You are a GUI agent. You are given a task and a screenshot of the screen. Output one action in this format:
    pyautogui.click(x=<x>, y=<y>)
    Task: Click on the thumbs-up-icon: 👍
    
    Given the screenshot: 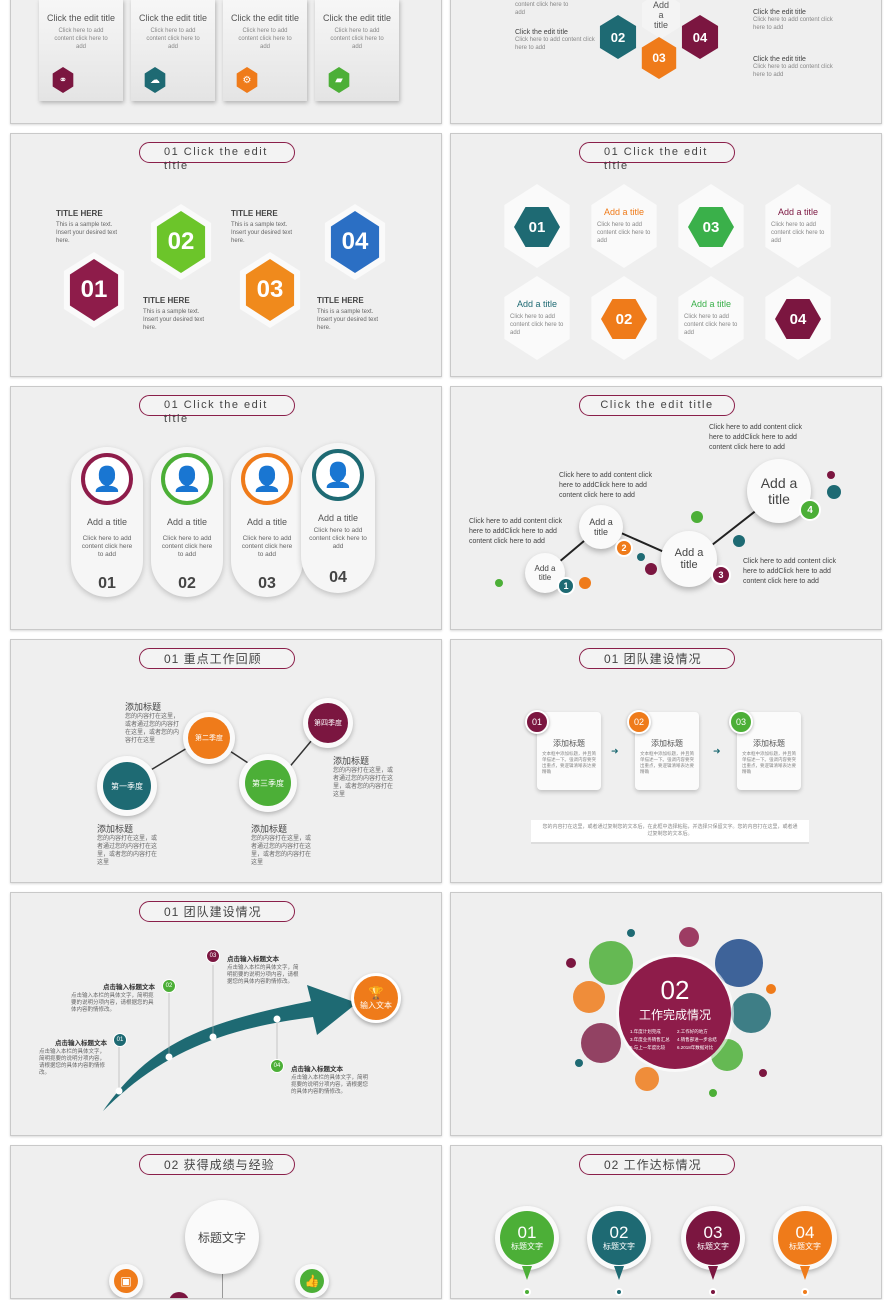 What is the action you would take?
    pyautogui.click(x=312, y=1281)
    